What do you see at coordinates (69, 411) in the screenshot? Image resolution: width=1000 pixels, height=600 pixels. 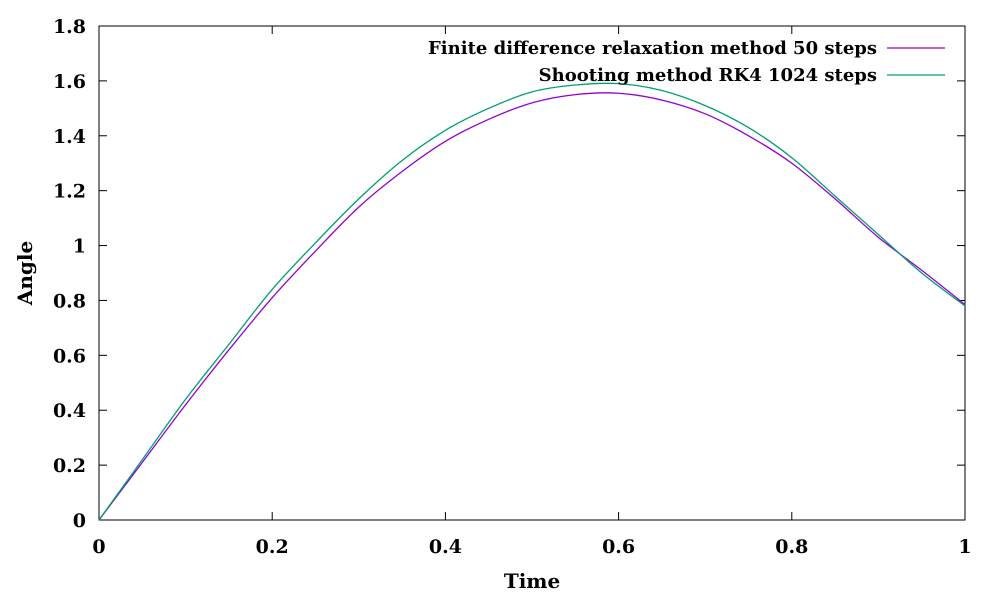 I see `y-tick-label: 0.4` at bounding box center [69, 411].